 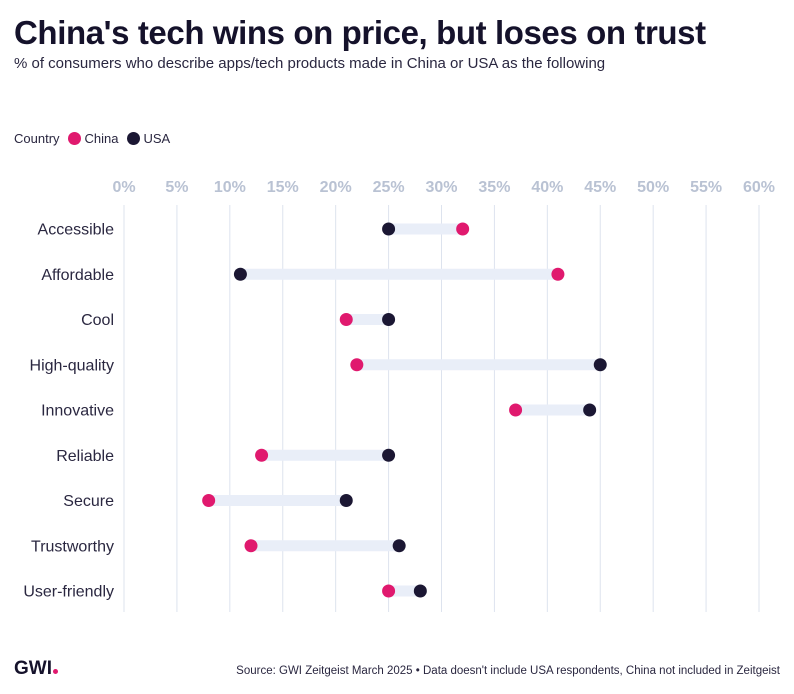 I want to click on x-tick-label: 60%, so click(x=759, y=187).